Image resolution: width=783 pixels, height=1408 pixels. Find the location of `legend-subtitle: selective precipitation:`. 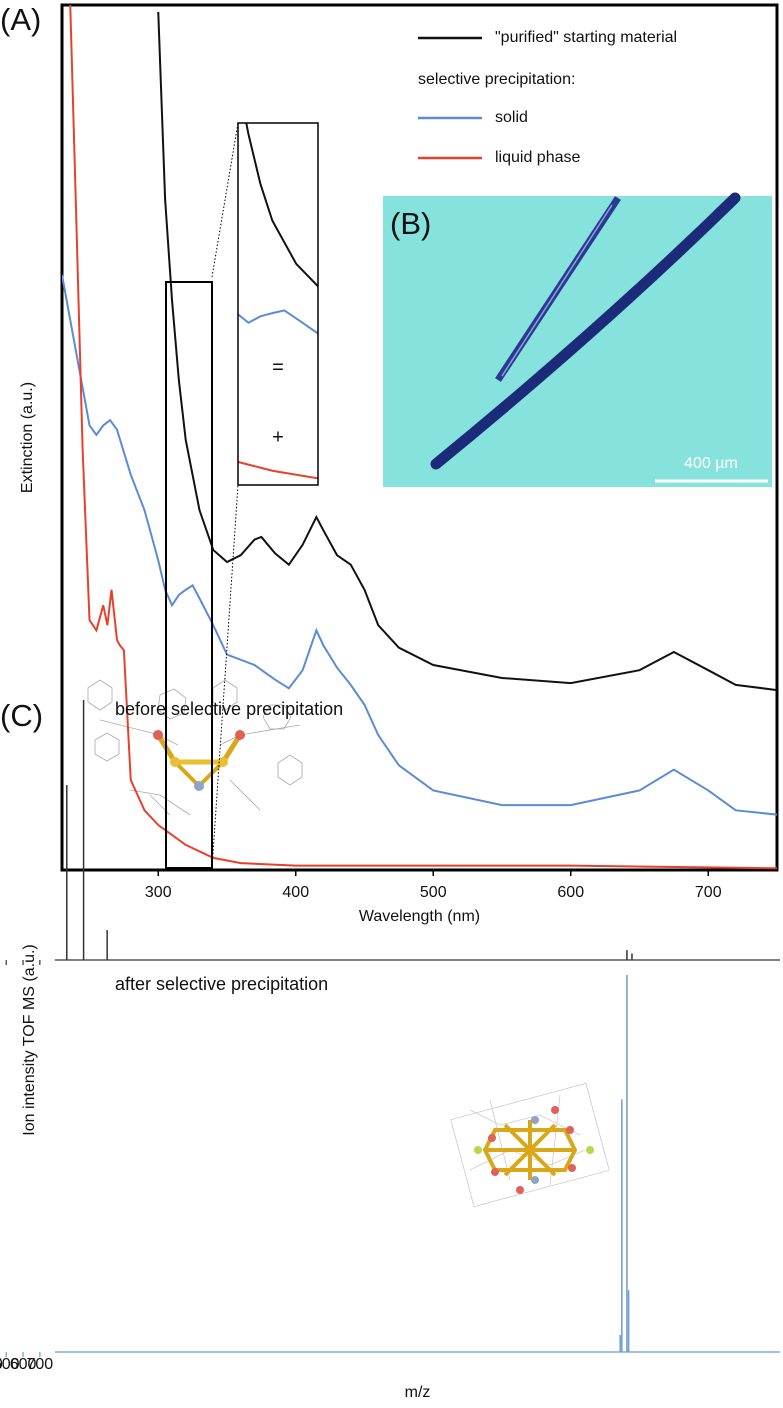

legend-subtitle: selective precipitation: is located at coordinates (496, 79).